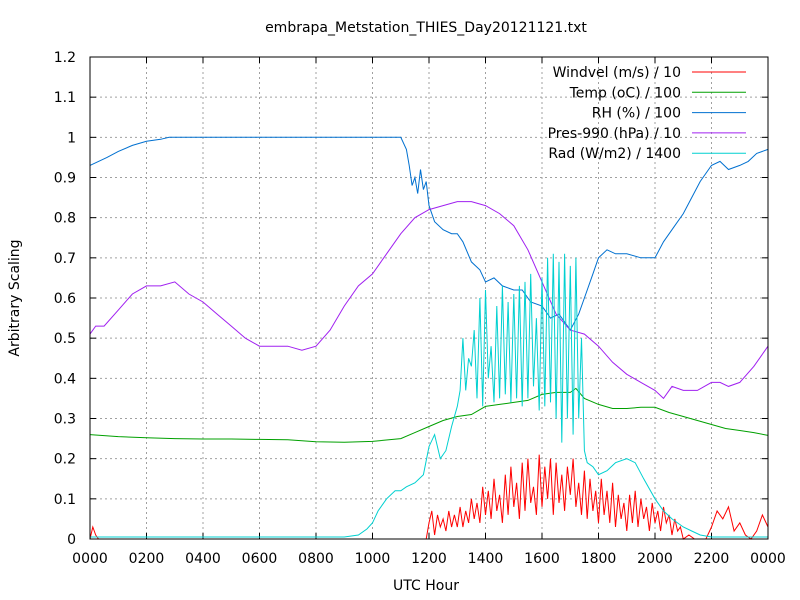 The width and height of the screenshot is (800, 600). Describe the element at coordinates (65, 219) in the screenshot. I see `y-tick-label: 0.8` at that location.